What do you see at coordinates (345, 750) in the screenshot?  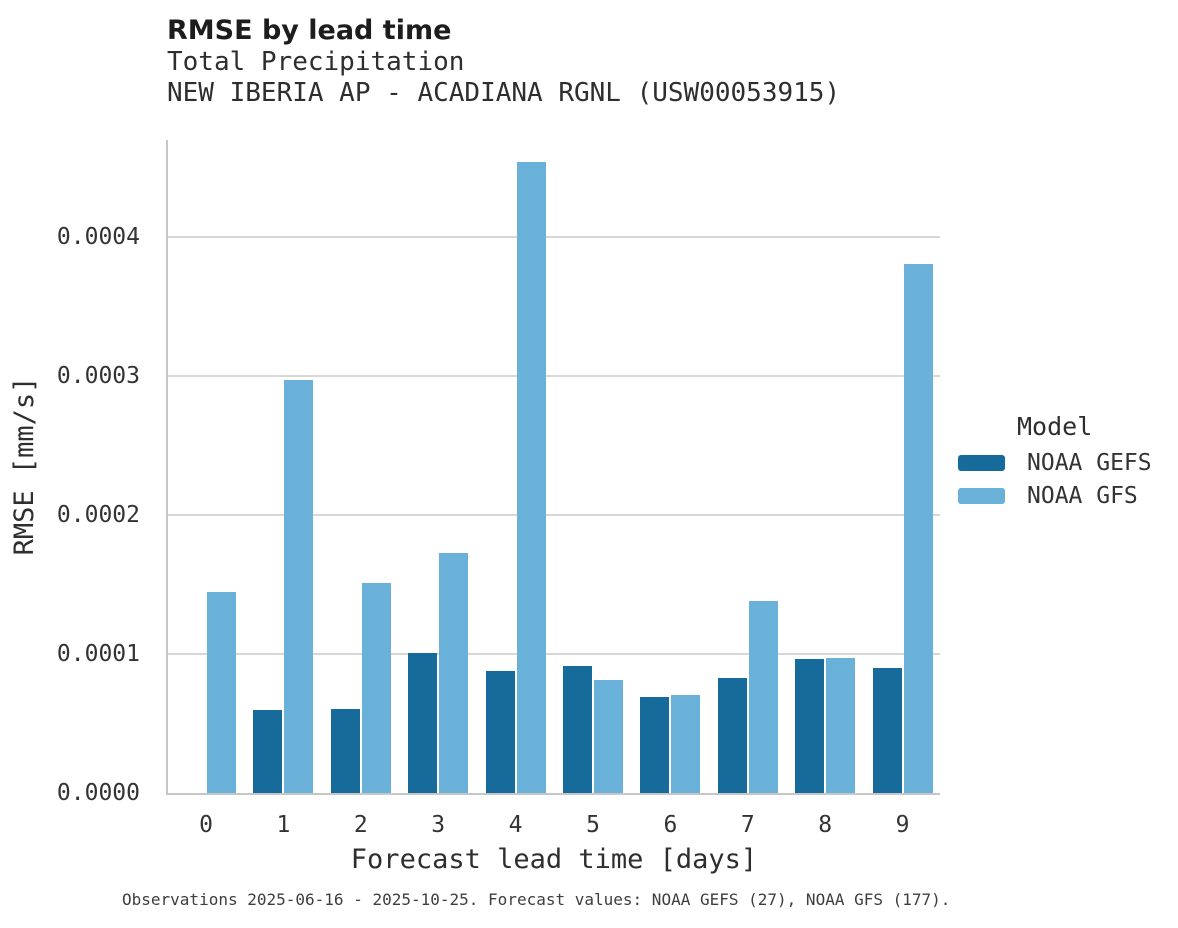 I see `bar-noaa-gefs-day2` at bounding box center [345, 750].